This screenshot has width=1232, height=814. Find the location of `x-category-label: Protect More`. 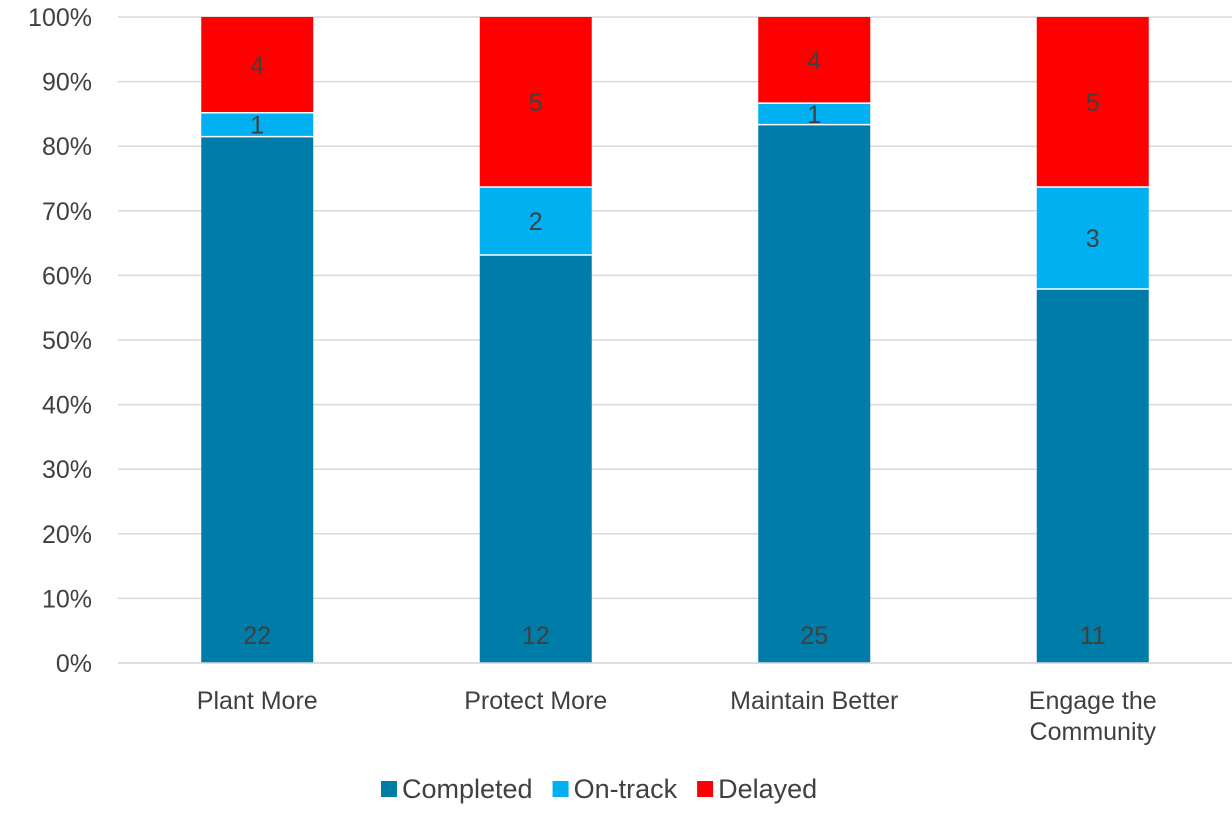

x-category-label: Protect More is located at coordinates (535, 701).